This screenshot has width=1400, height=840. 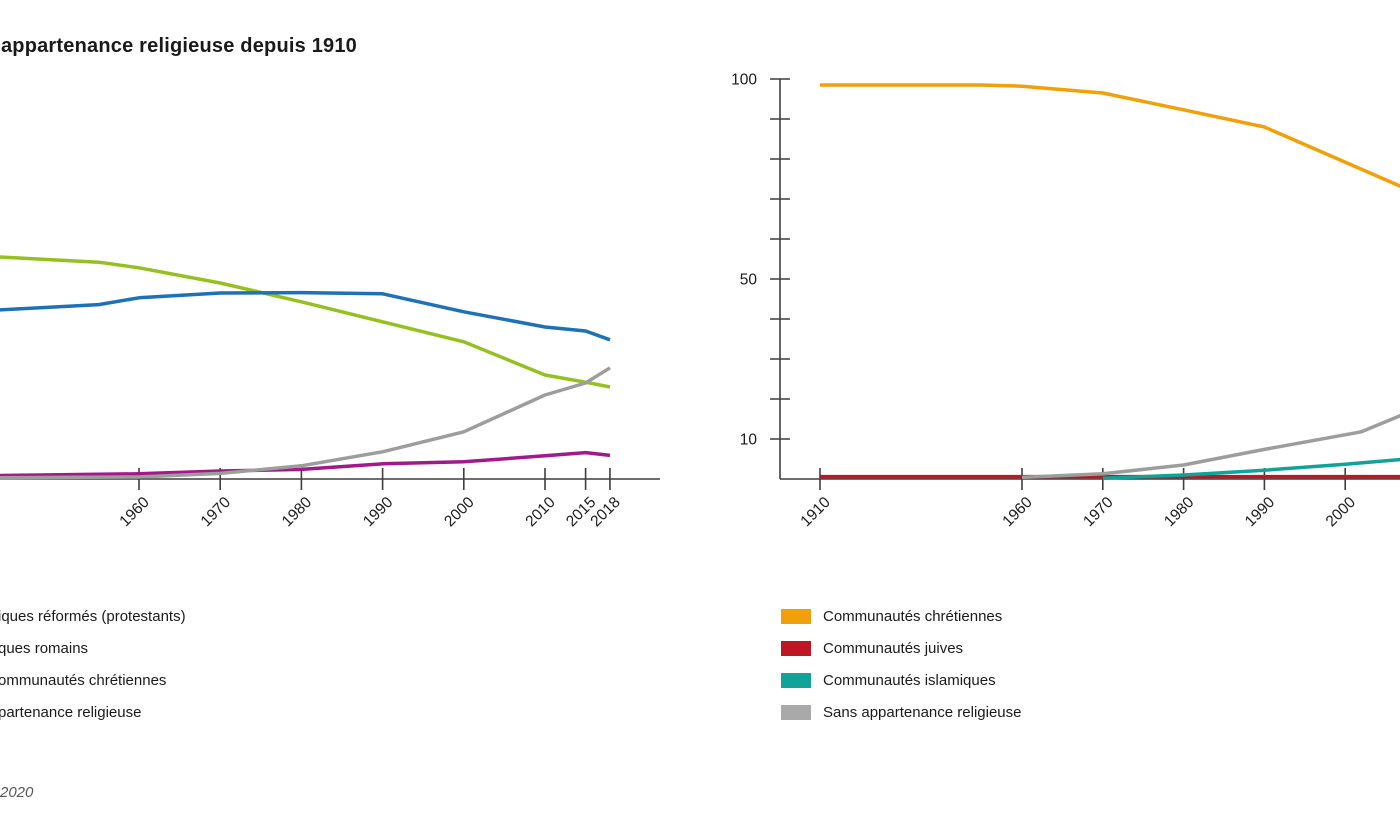 I want to click on legend-item-catholiques: ques romains, so click(x=93, y=648).